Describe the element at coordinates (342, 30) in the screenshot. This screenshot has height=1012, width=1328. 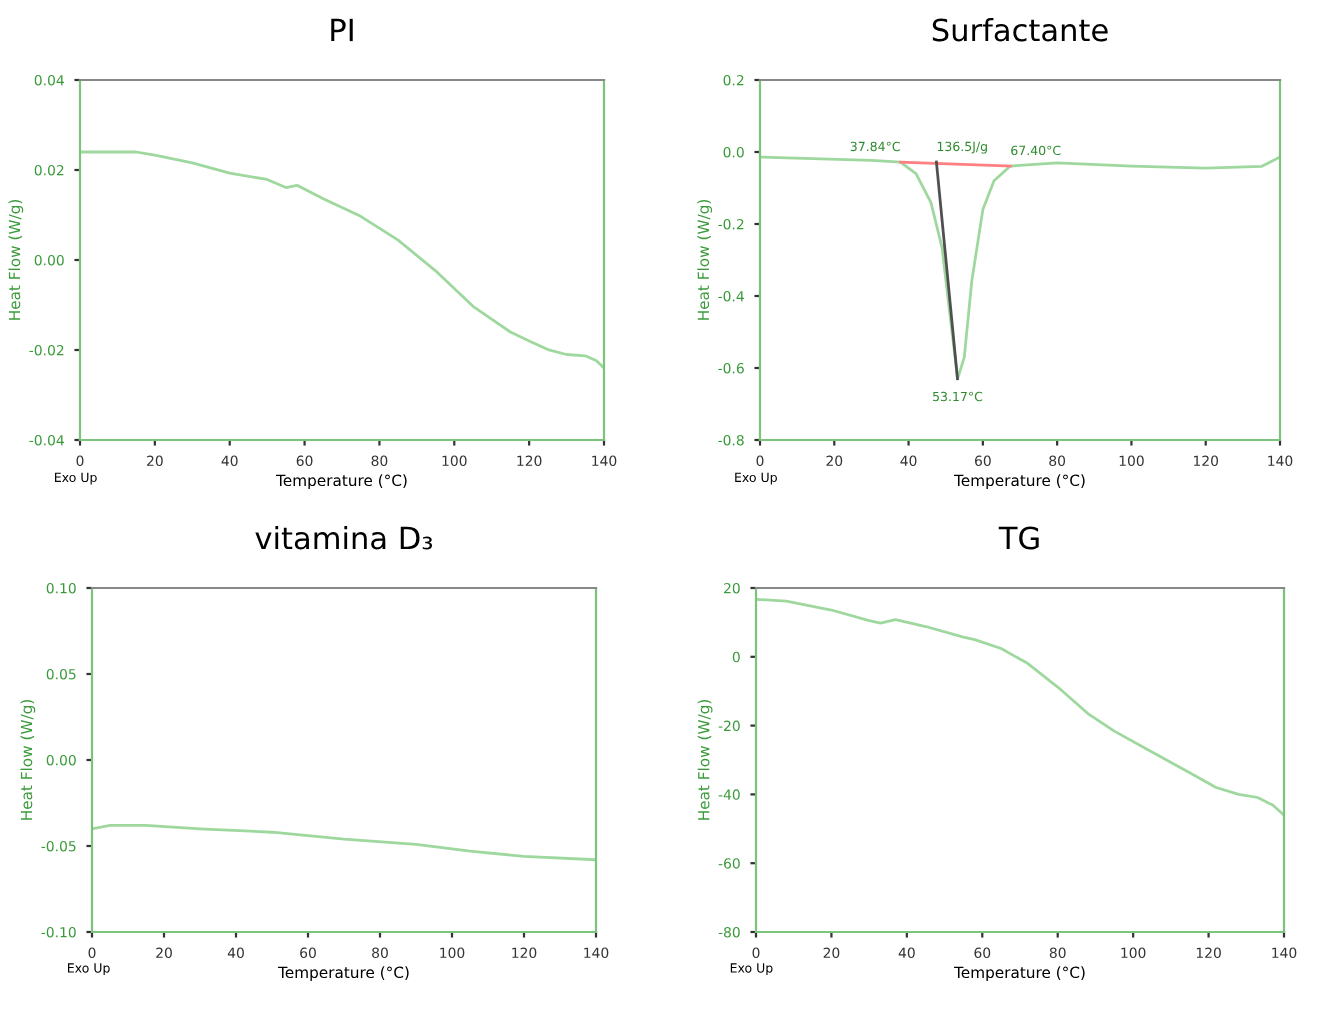
I see `chart-title: PI` at that location.